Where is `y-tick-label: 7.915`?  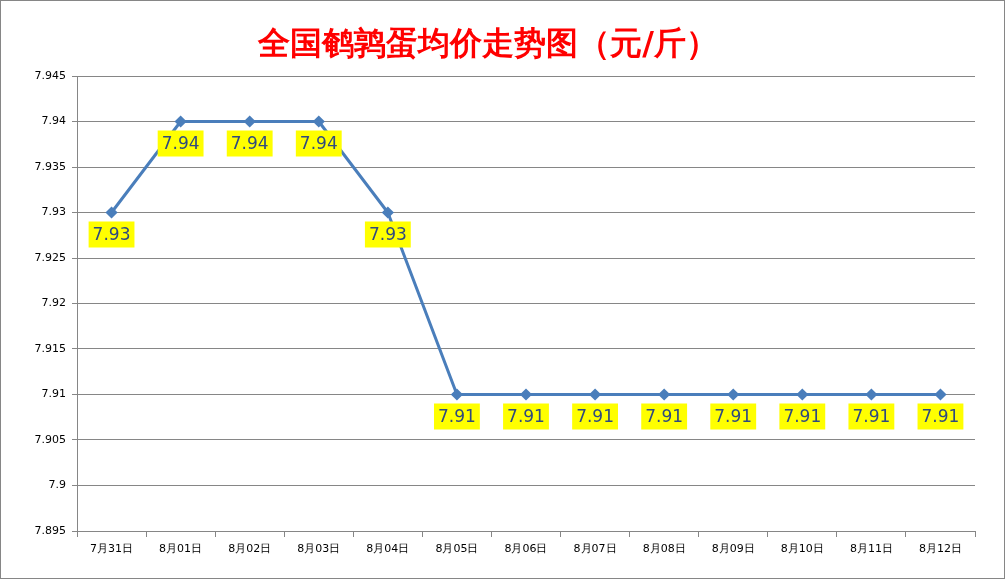
y-tick-label: 7.915 is located at coordinates (50, 348).